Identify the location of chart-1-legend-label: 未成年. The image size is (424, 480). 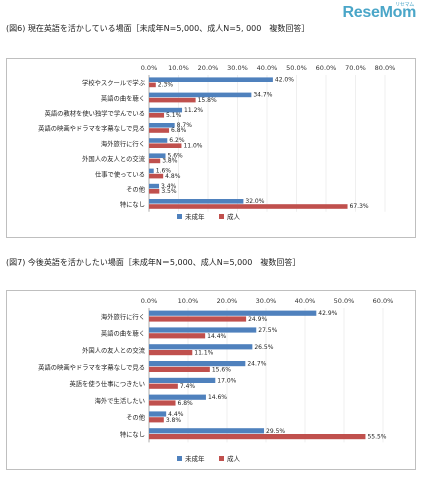
(195, 216).